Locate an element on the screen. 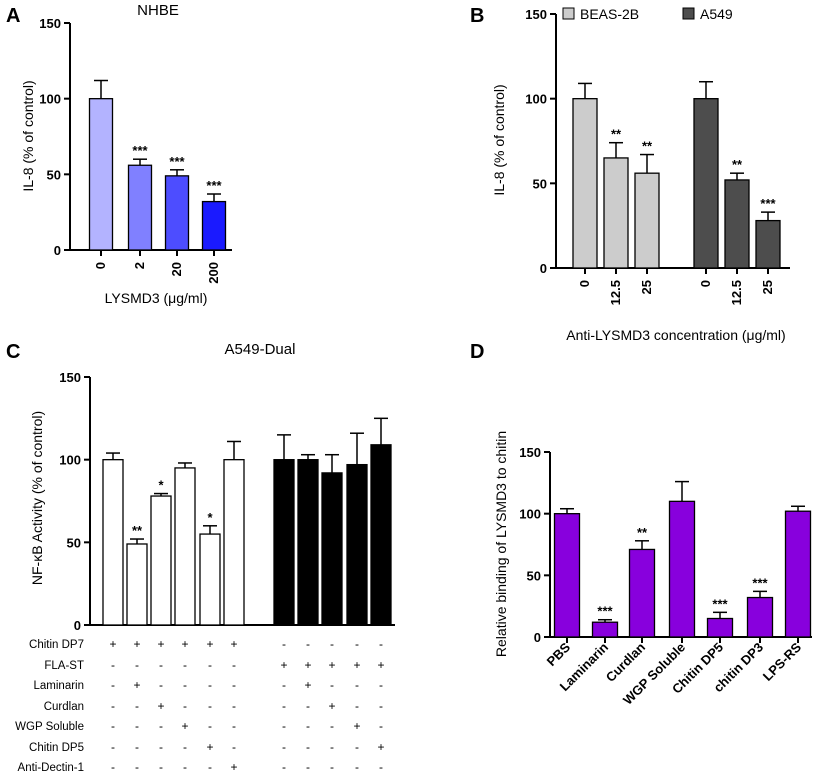 Image resolution: width=826 pixels, height=780 pixels. panel-letter-c: C is located at coordinates (13, 352).